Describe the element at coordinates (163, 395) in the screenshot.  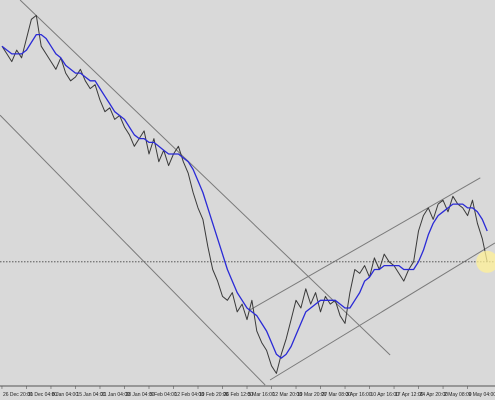
I see `x-tick-label: 5 Feb 04:00` at that location.